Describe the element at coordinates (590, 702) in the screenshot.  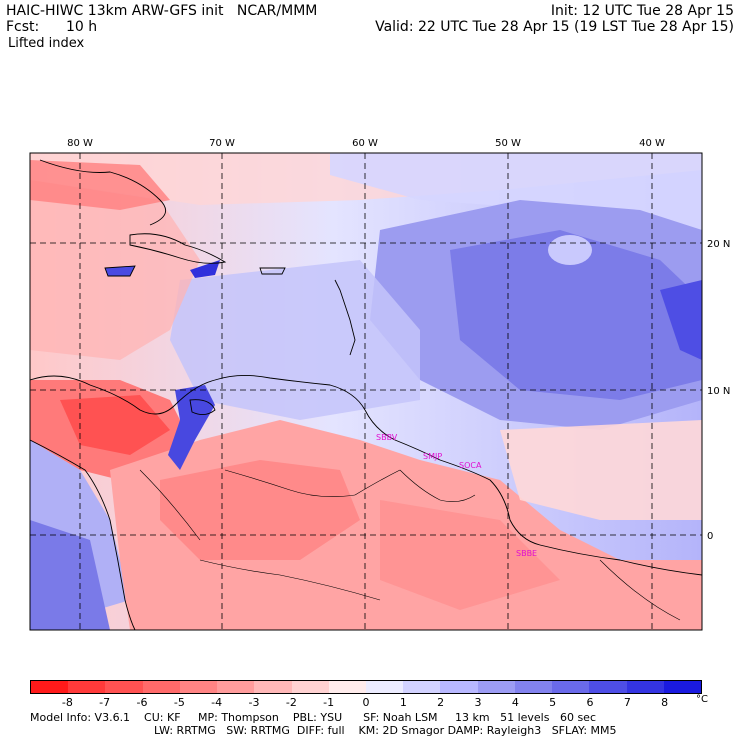
I see `colorbar-tick-label: 6` at that location.